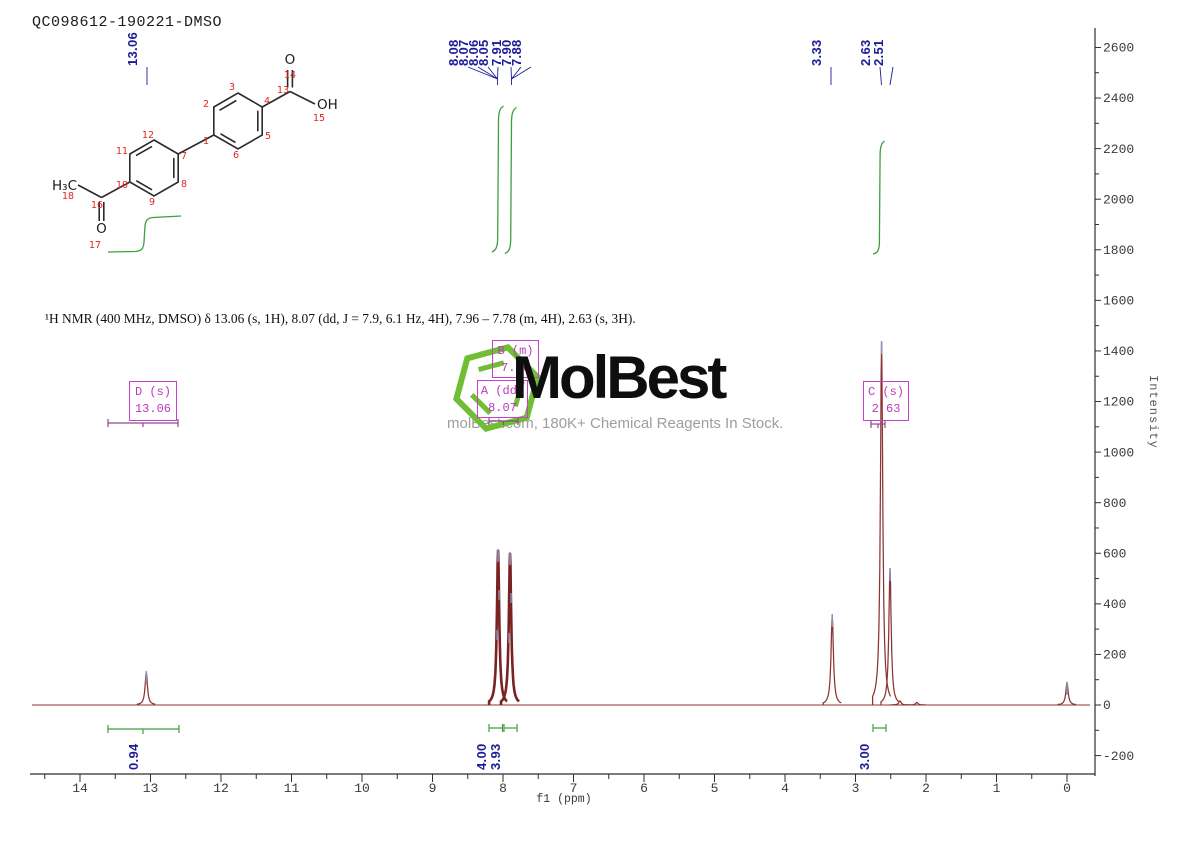 The height and width of the screenshot is (841, 1190). Describe the element at coordinates (64, 186) in the screenshot. I see `atom-label: H₃C` at that location.